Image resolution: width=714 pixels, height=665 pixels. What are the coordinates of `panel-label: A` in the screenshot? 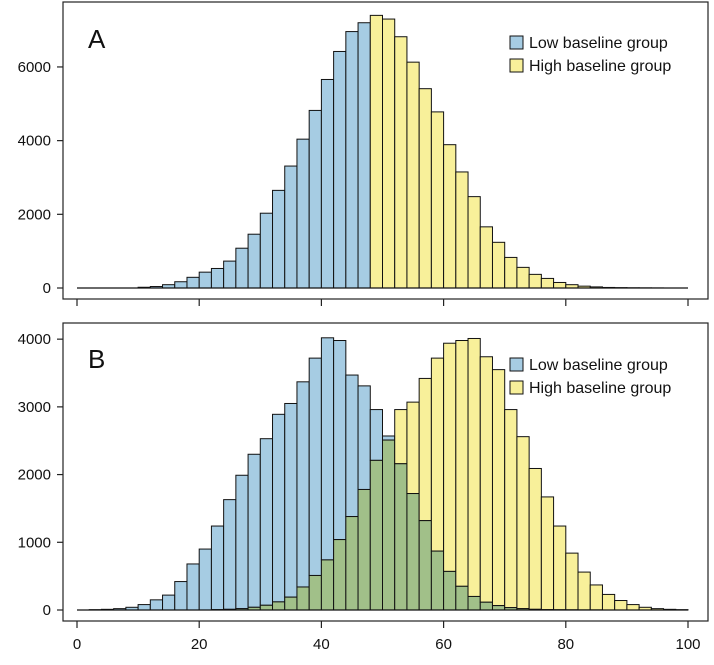 It's located at (97, 39).